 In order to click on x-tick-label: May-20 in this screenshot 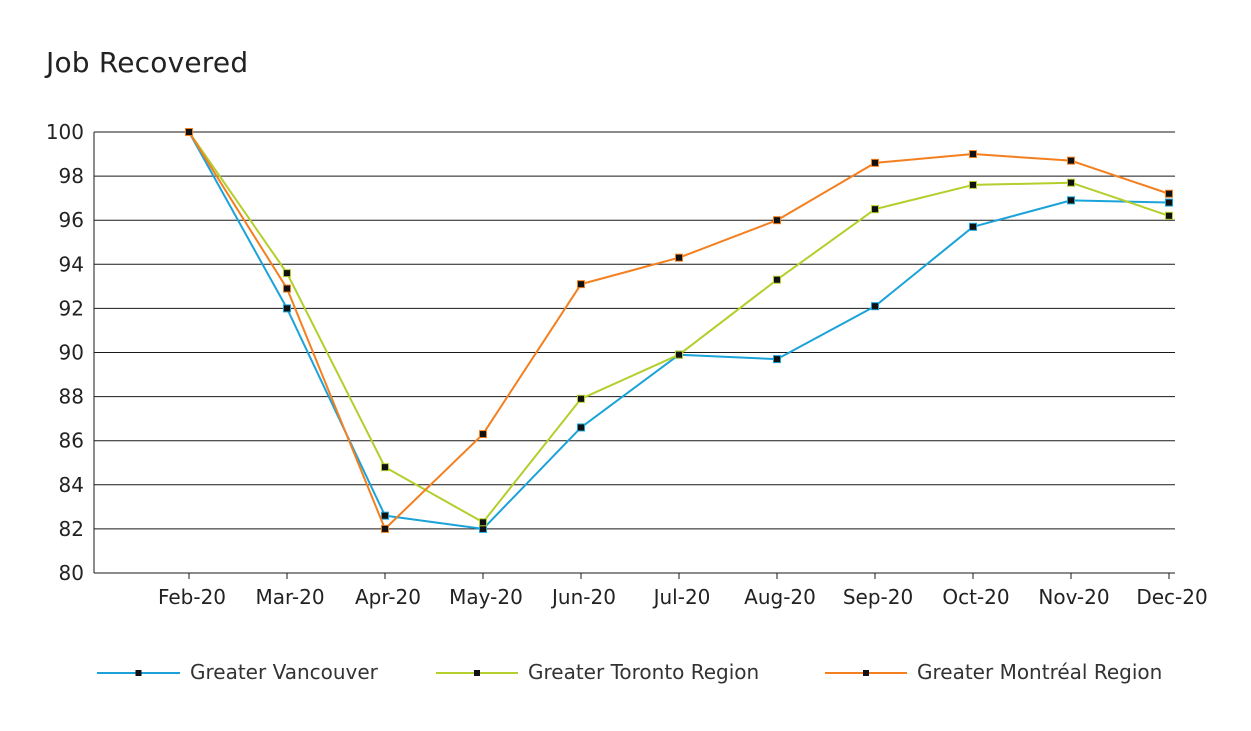, I will do `click(486, 597)`.